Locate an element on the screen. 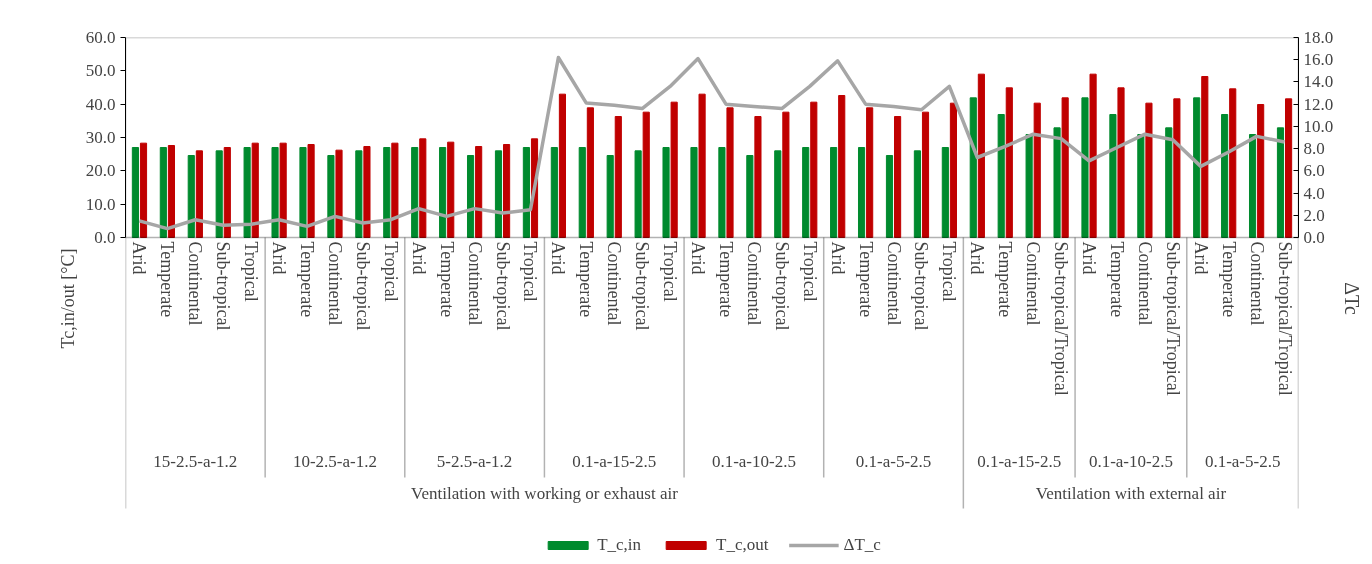 The image size is (1372, 564). y2-tick-label: 10.0 is located at coordinates (1318, 126).